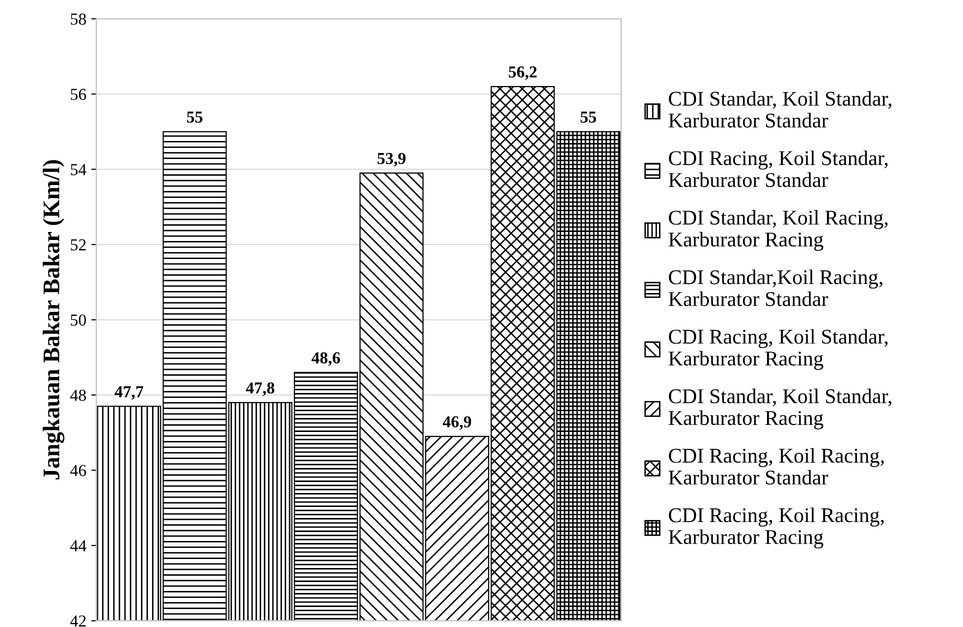 This screenshot has width=963, height=627. What do you see at coordinates (780, 409) in the screenshot?
I see `legend-label: CDI Standar, Koil Standar, Karburator Racing` at bounding box center [780, 409].